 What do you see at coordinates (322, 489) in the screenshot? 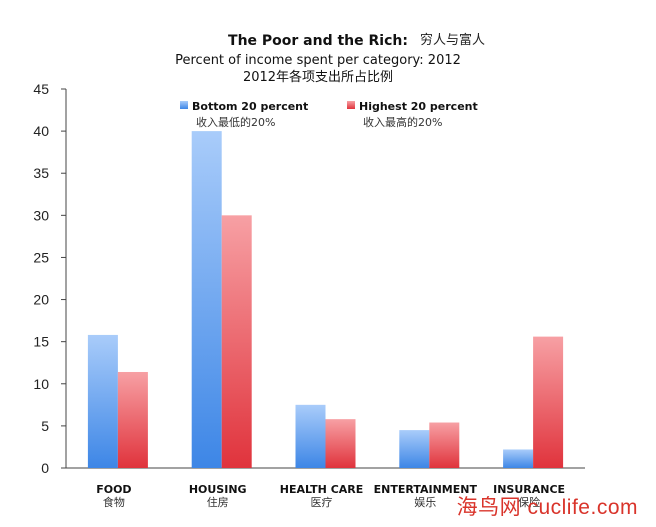
I see `category-label: HEALTH CARE` at bounding box center [322, 489].